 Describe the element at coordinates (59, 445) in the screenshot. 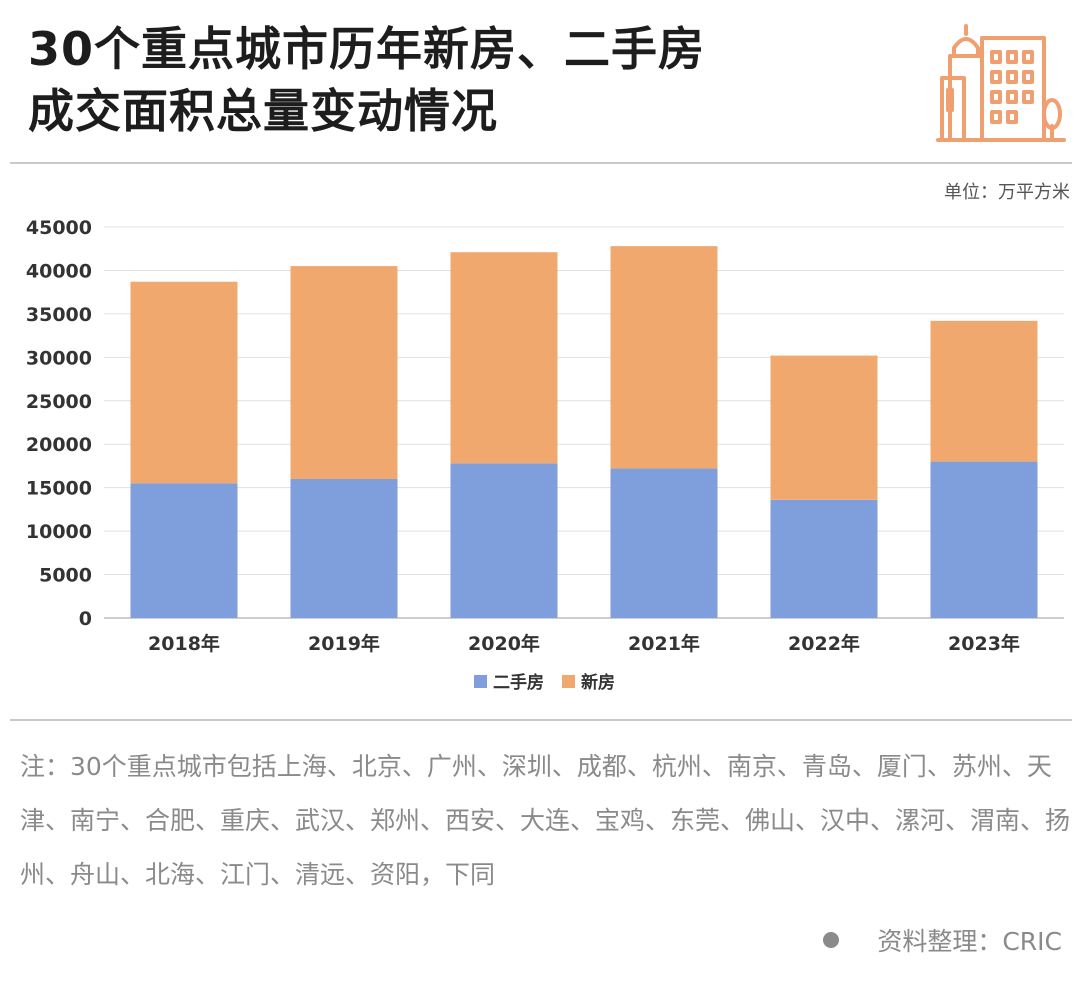

I see `y-tick-label: 20000` at that location.